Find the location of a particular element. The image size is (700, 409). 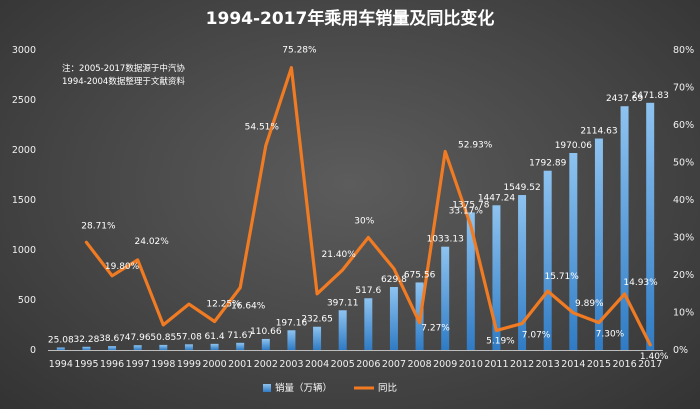

sales-data-label: 61.4 is located at coordinates (215, 337).